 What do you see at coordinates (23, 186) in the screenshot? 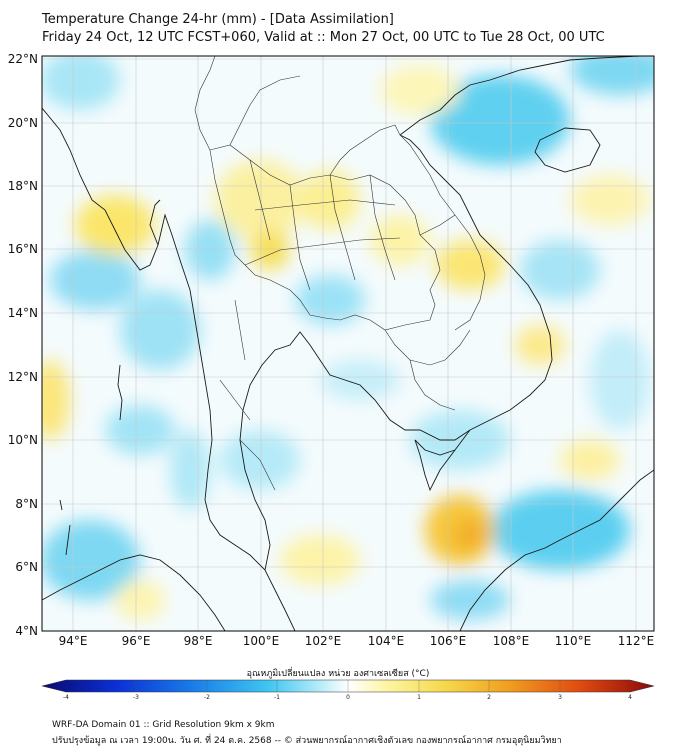
I see `lat-label: 18°N` at bounding box center [23, 186].